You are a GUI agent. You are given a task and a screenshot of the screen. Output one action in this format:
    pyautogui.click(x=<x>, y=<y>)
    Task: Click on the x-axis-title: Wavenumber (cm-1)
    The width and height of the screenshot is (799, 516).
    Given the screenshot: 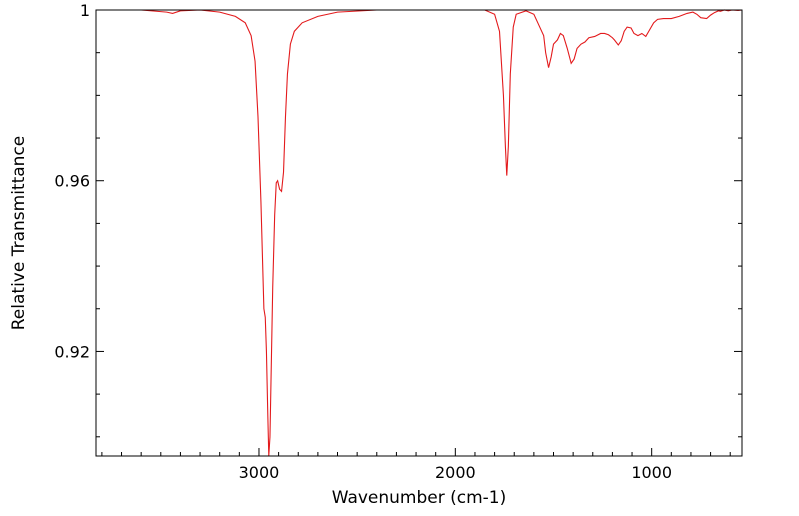 What is the action you would take?
    pyautogui.click(x=419, y=498)
    